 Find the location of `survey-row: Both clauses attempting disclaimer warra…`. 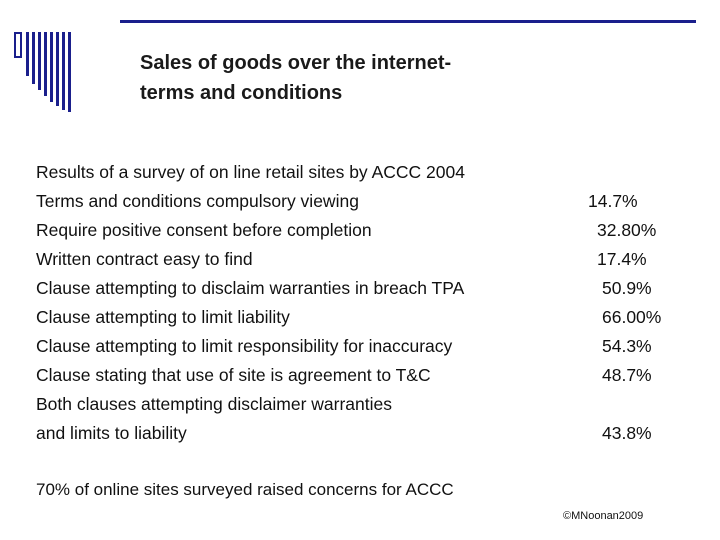

survey-row: Both clauses attempting disclaimer warra… is located at coordinates (361, 419).